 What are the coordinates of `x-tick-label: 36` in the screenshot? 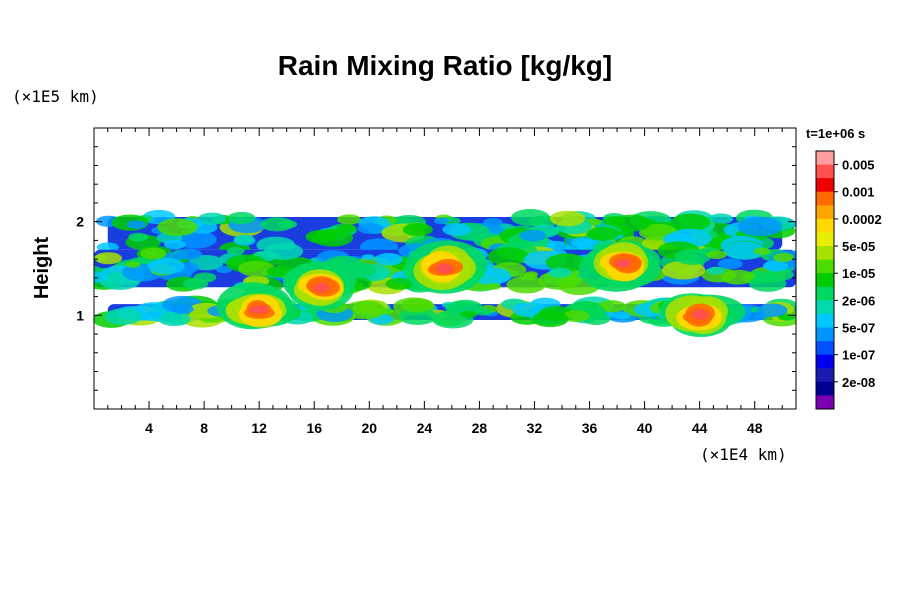 It's located at (590, 428).